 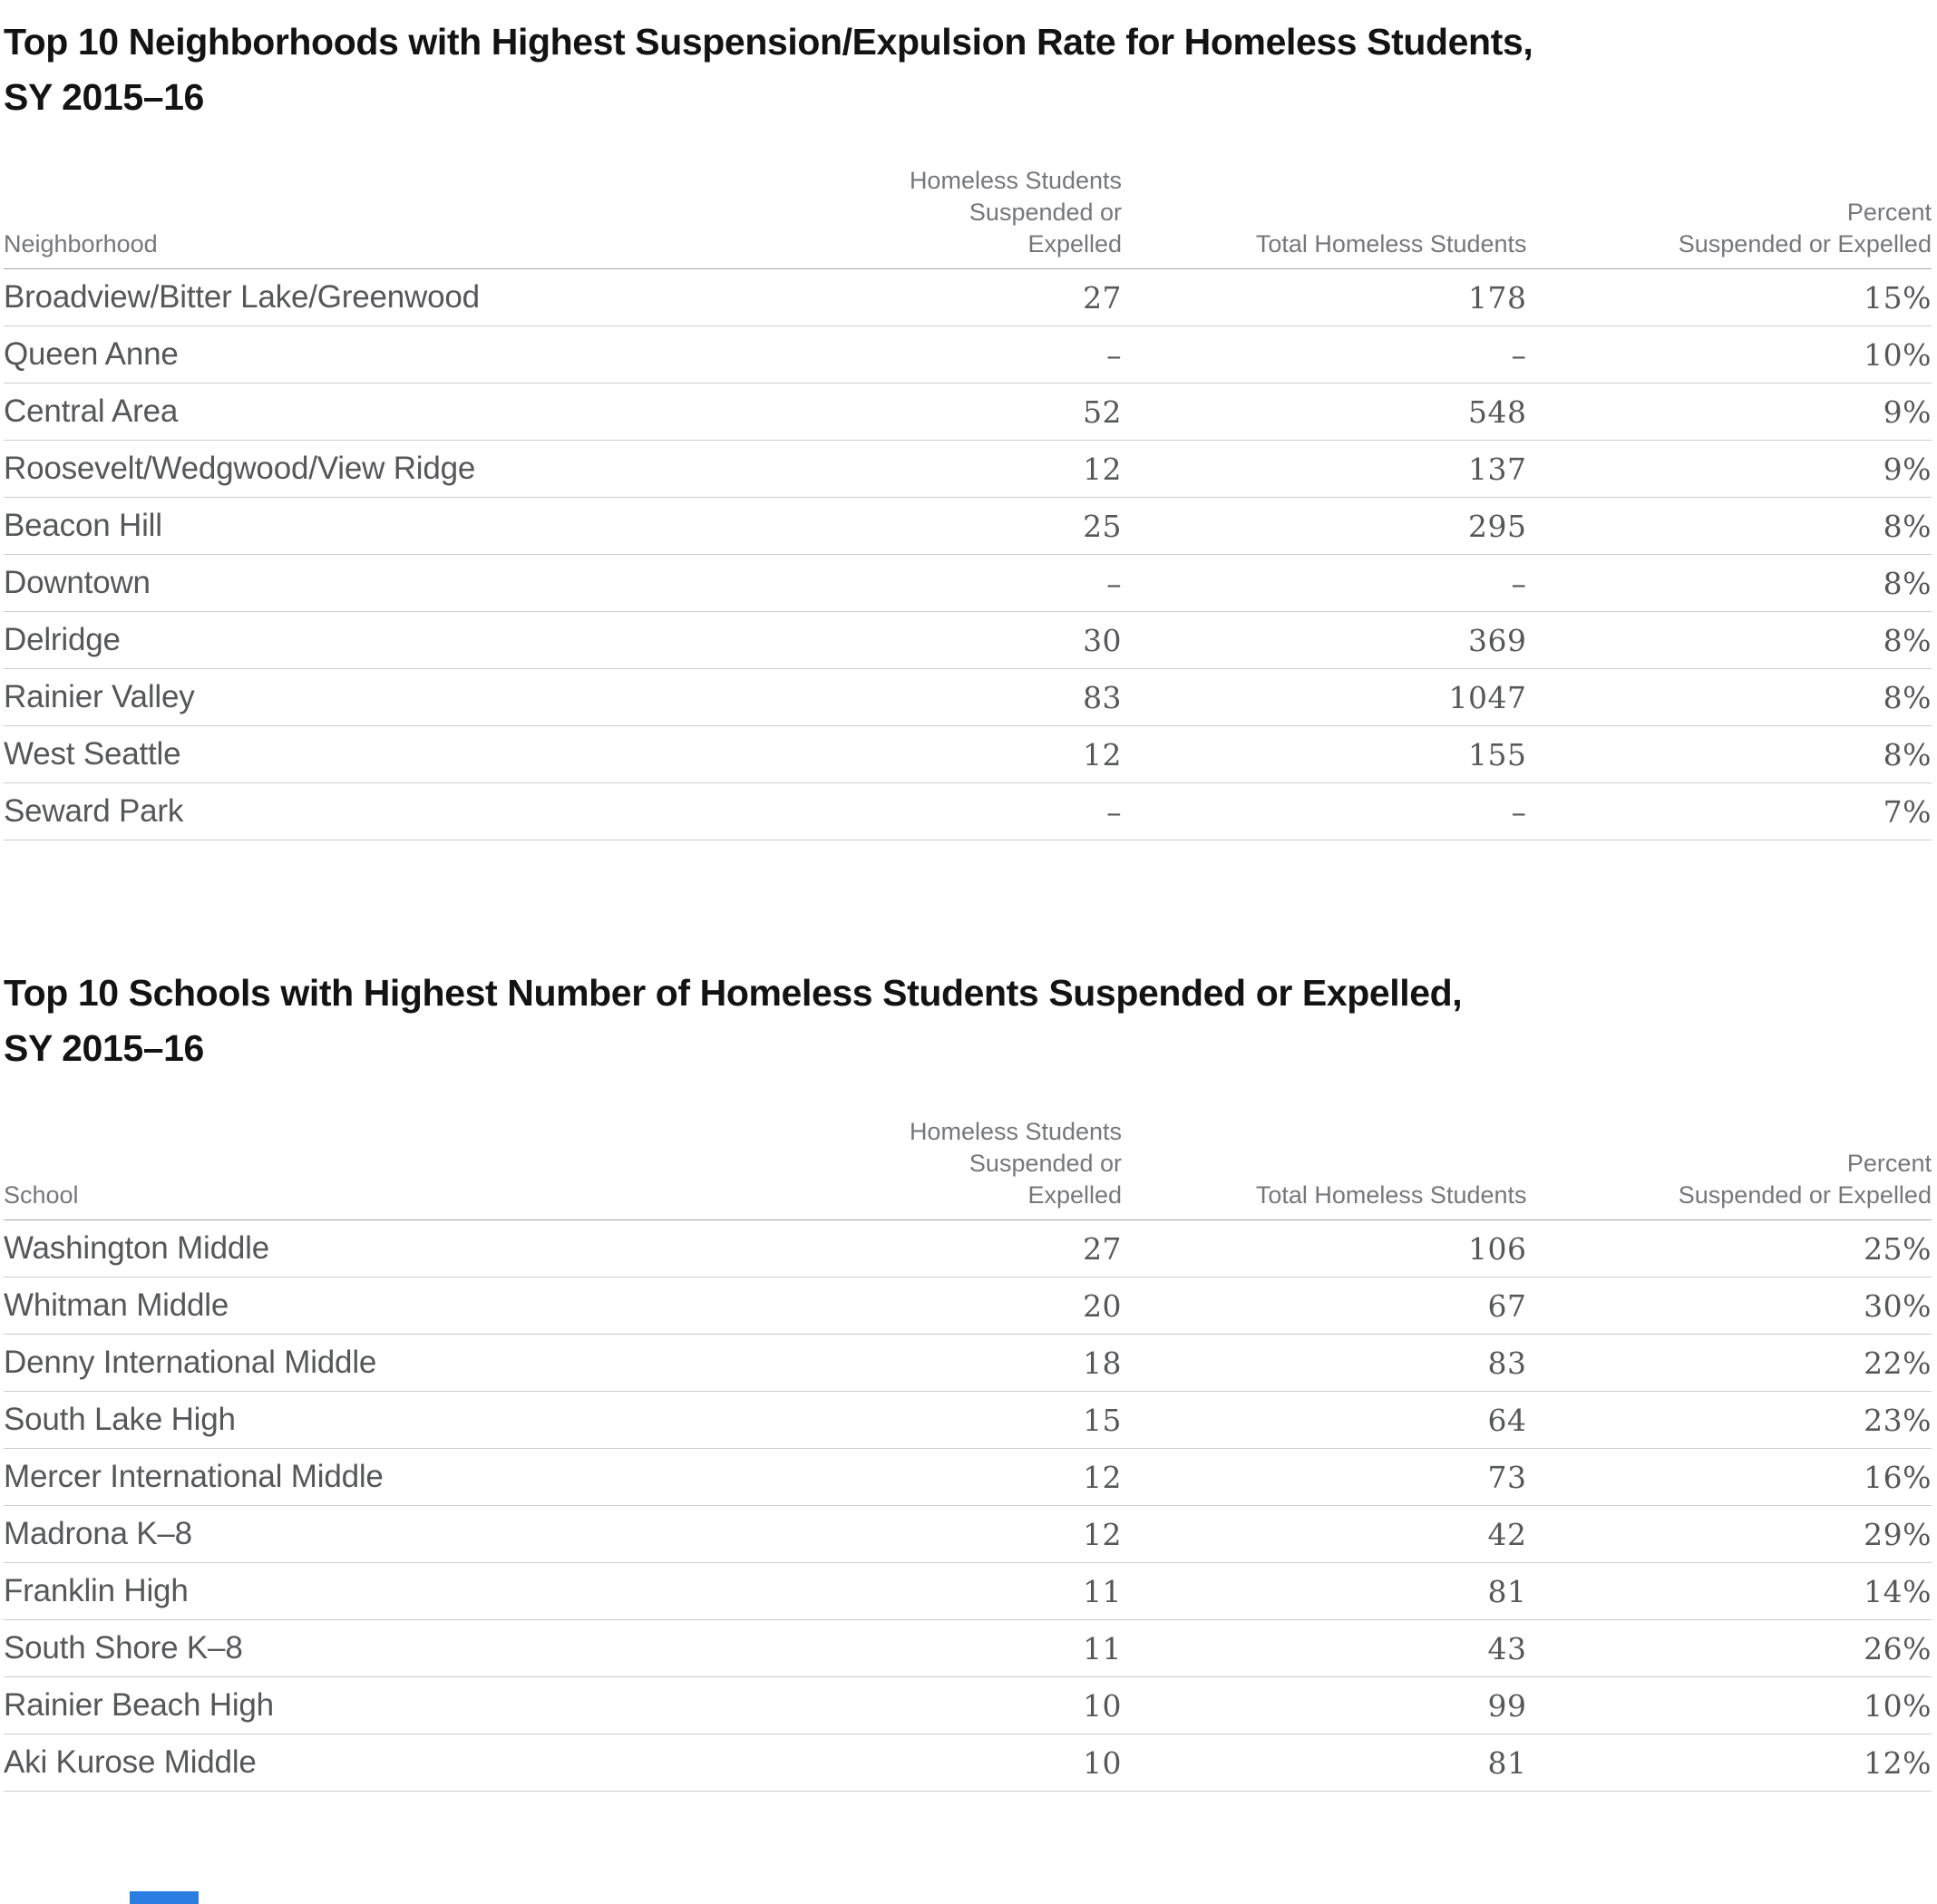 What do you see at coordinates (1898, 1762) in the screenshot?
I see `percent-cell: 12%` at bounding box center [1898, 1762].